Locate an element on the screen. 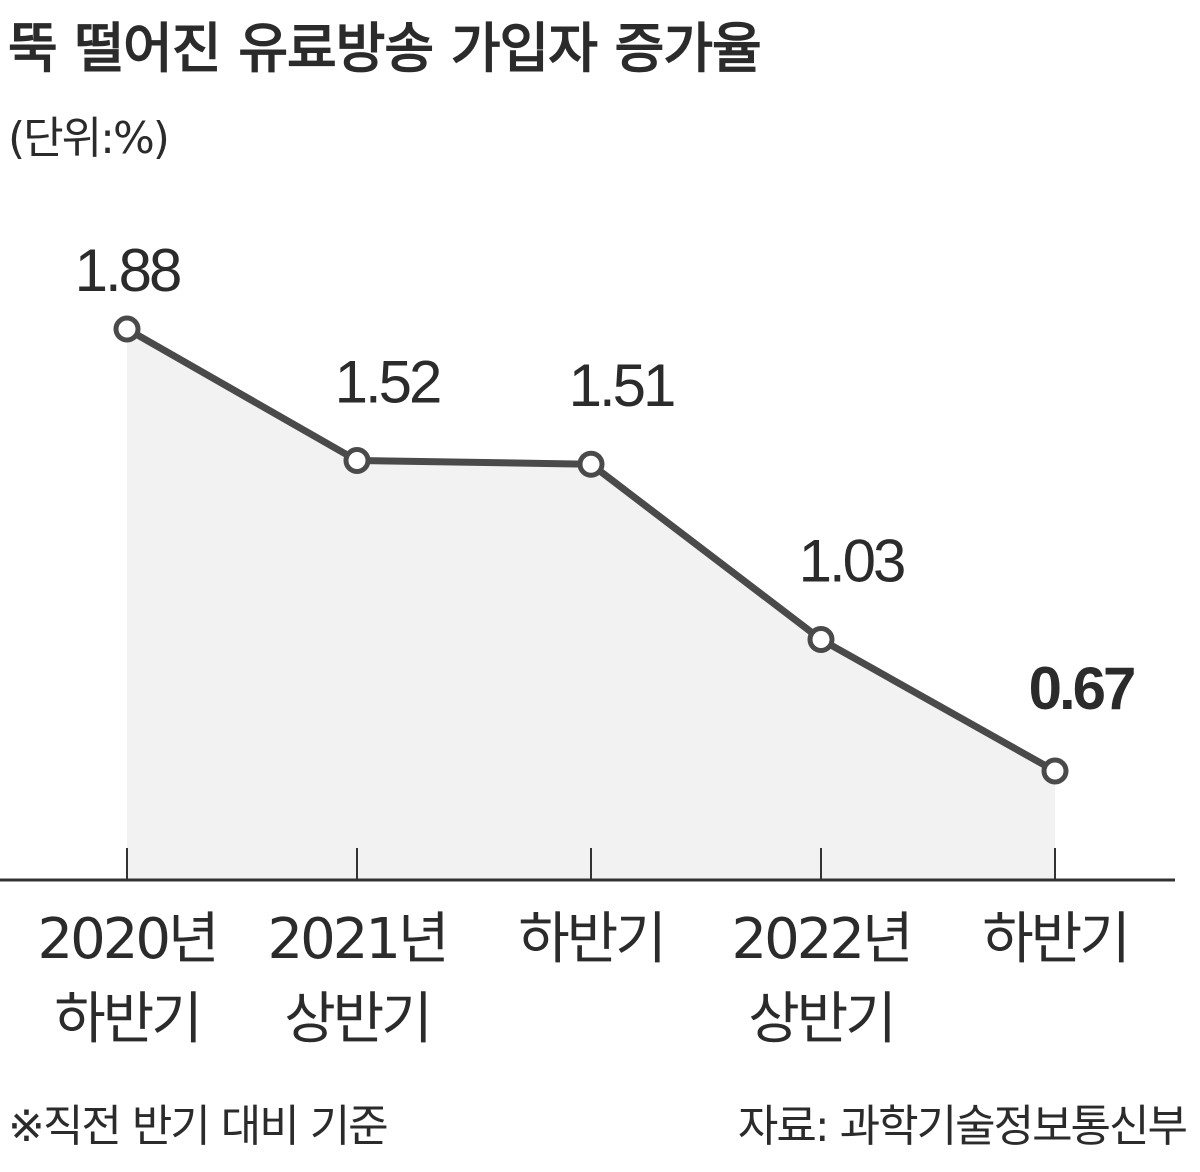 The height and width of the screenshot is (1172, 1200). chart-title: 뚝 떨어진 유료방송 가입자 증가율 is located at coordinates (385, 48).